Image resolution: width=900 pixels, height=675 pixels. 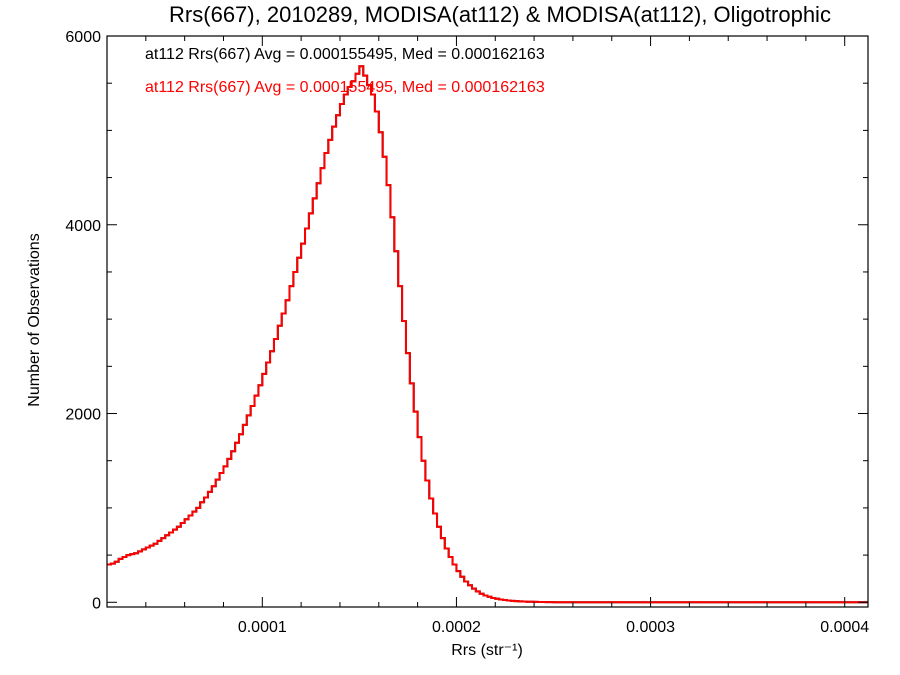 What do you see at coordinates (83, 226) in the screenshot?
I see `y-tick-label: 4000` at bounding box center [83, 226].